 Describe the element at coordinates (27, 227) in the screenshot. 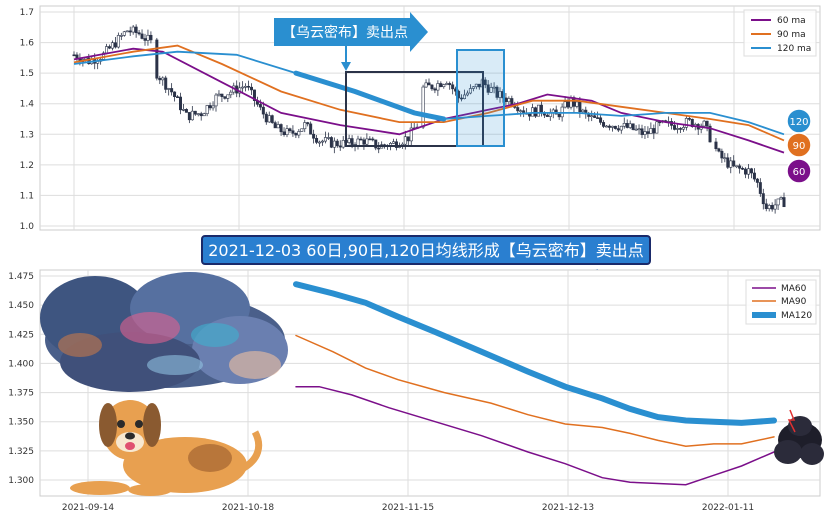

I see `top-y-tick-label: 1.0` at that location.